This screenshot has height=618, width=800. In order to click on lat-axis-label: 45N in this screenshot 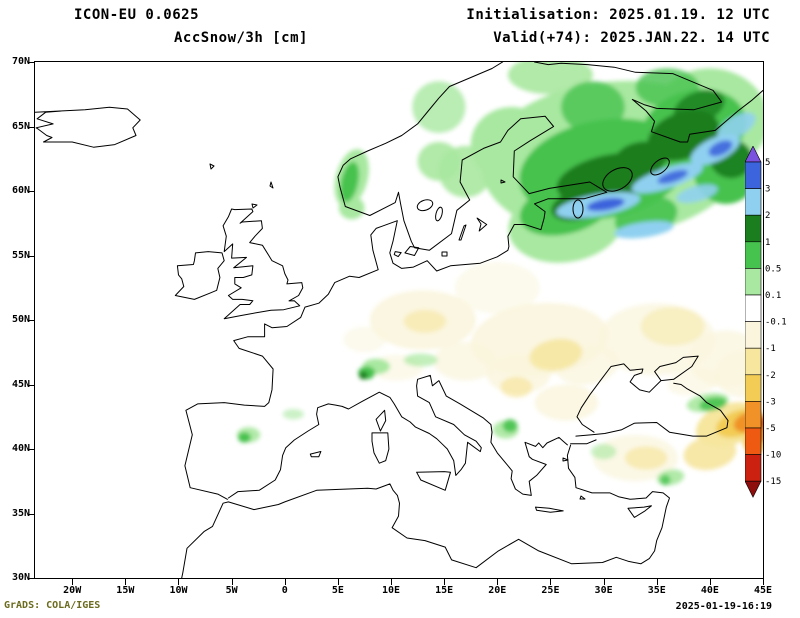, I will do `click(20, 384)`.